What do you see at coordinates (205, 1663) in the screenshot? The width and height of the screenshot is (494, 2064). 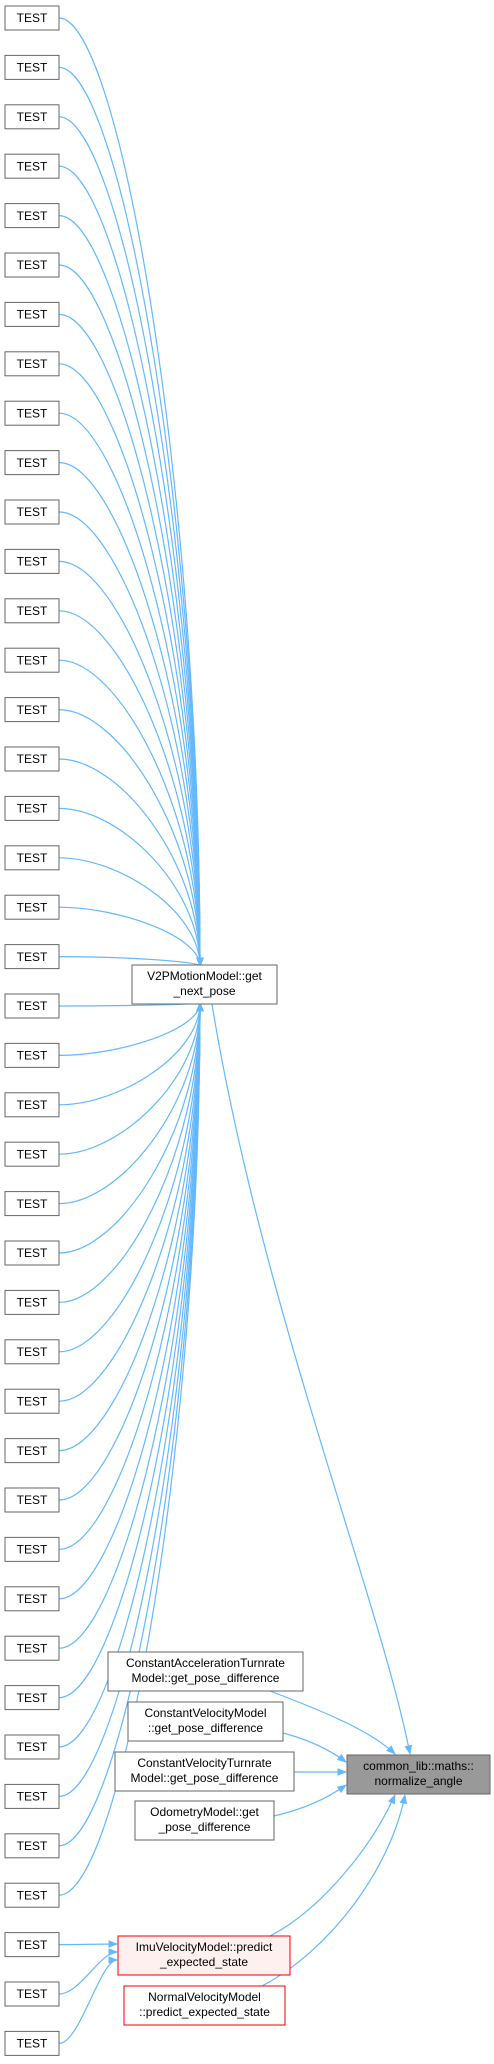 I see `function-label: ConstantAccelerationTurnrate` at bounding box center [205, 1663].